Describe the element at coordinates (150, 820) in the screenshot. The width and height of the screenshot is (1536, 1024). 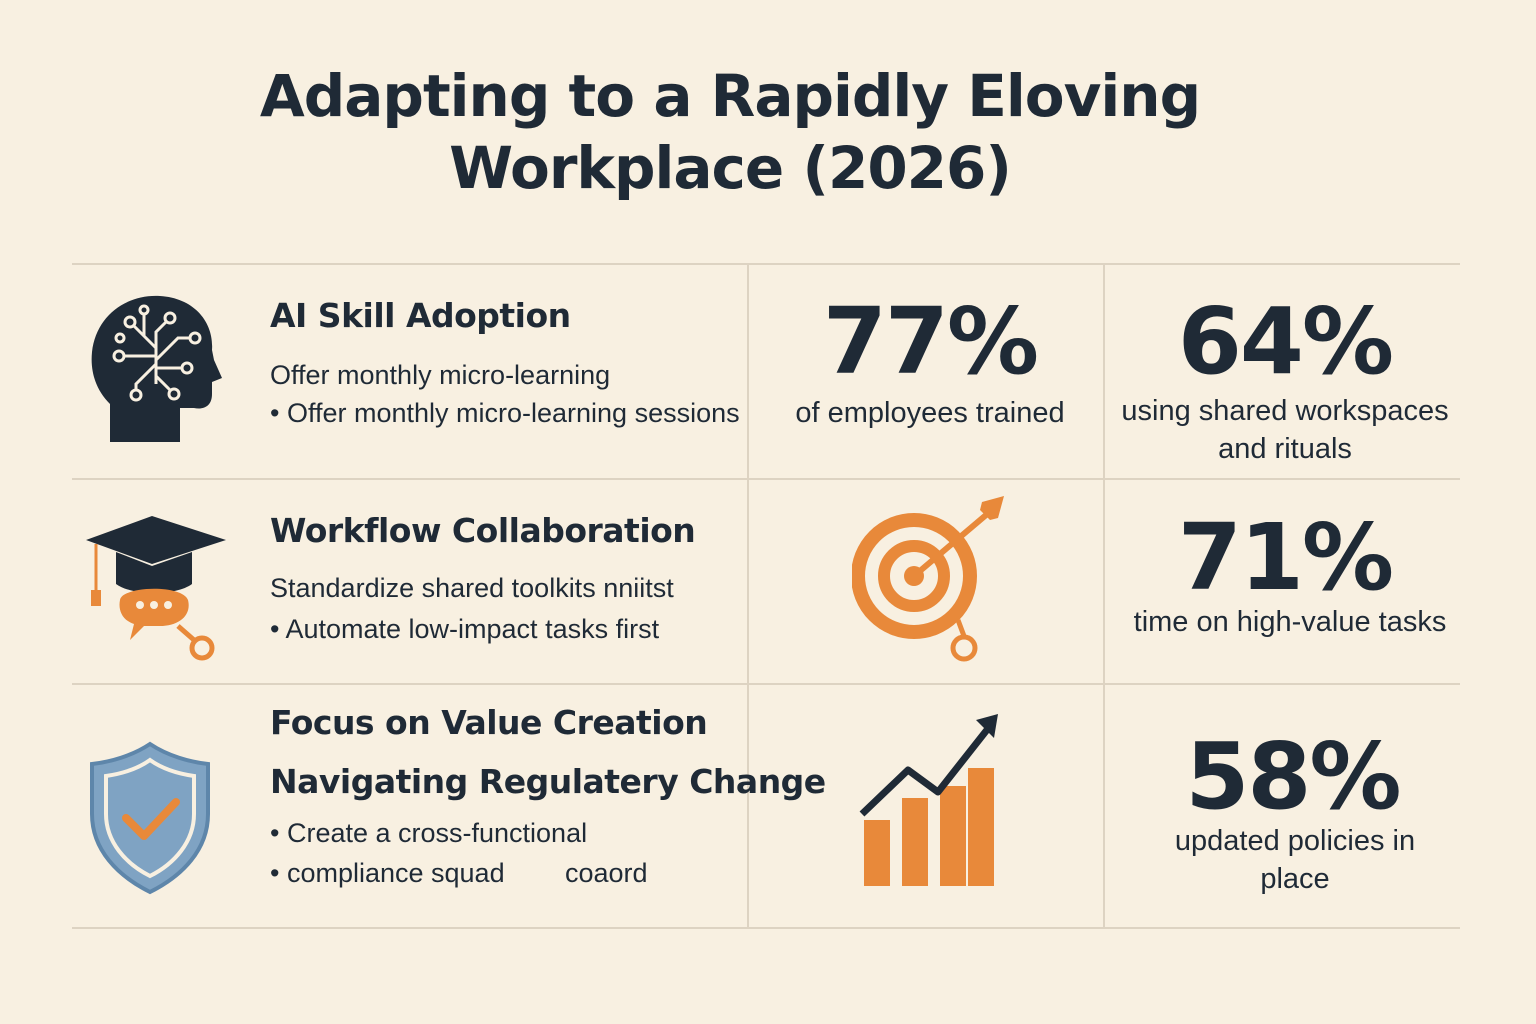
I see `shield-check-icon` at that location.